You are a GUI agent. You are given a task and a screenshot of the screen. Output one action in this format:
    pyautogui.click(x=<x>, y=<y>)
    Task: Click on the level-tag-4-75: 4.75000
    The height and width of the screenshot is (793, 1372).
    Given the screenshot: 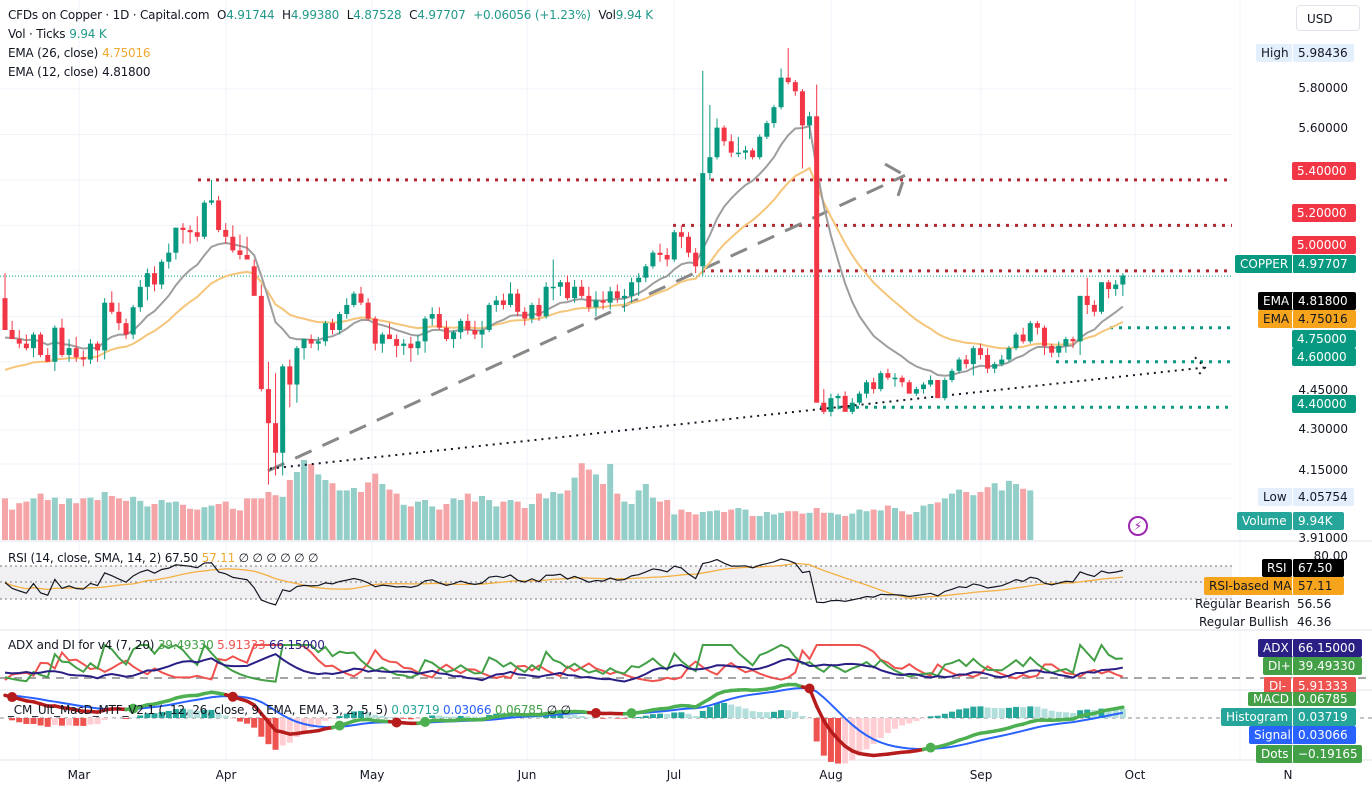 What is the action you would take?
    pyautogui.click(x=1324, y=339)
    